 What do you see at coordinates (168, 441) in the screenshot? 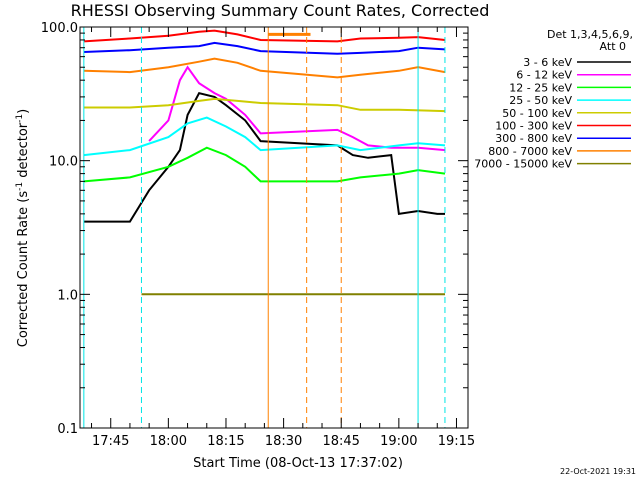
I see `x-tick-label-1: 18:00` at bounding box center [168, 441].